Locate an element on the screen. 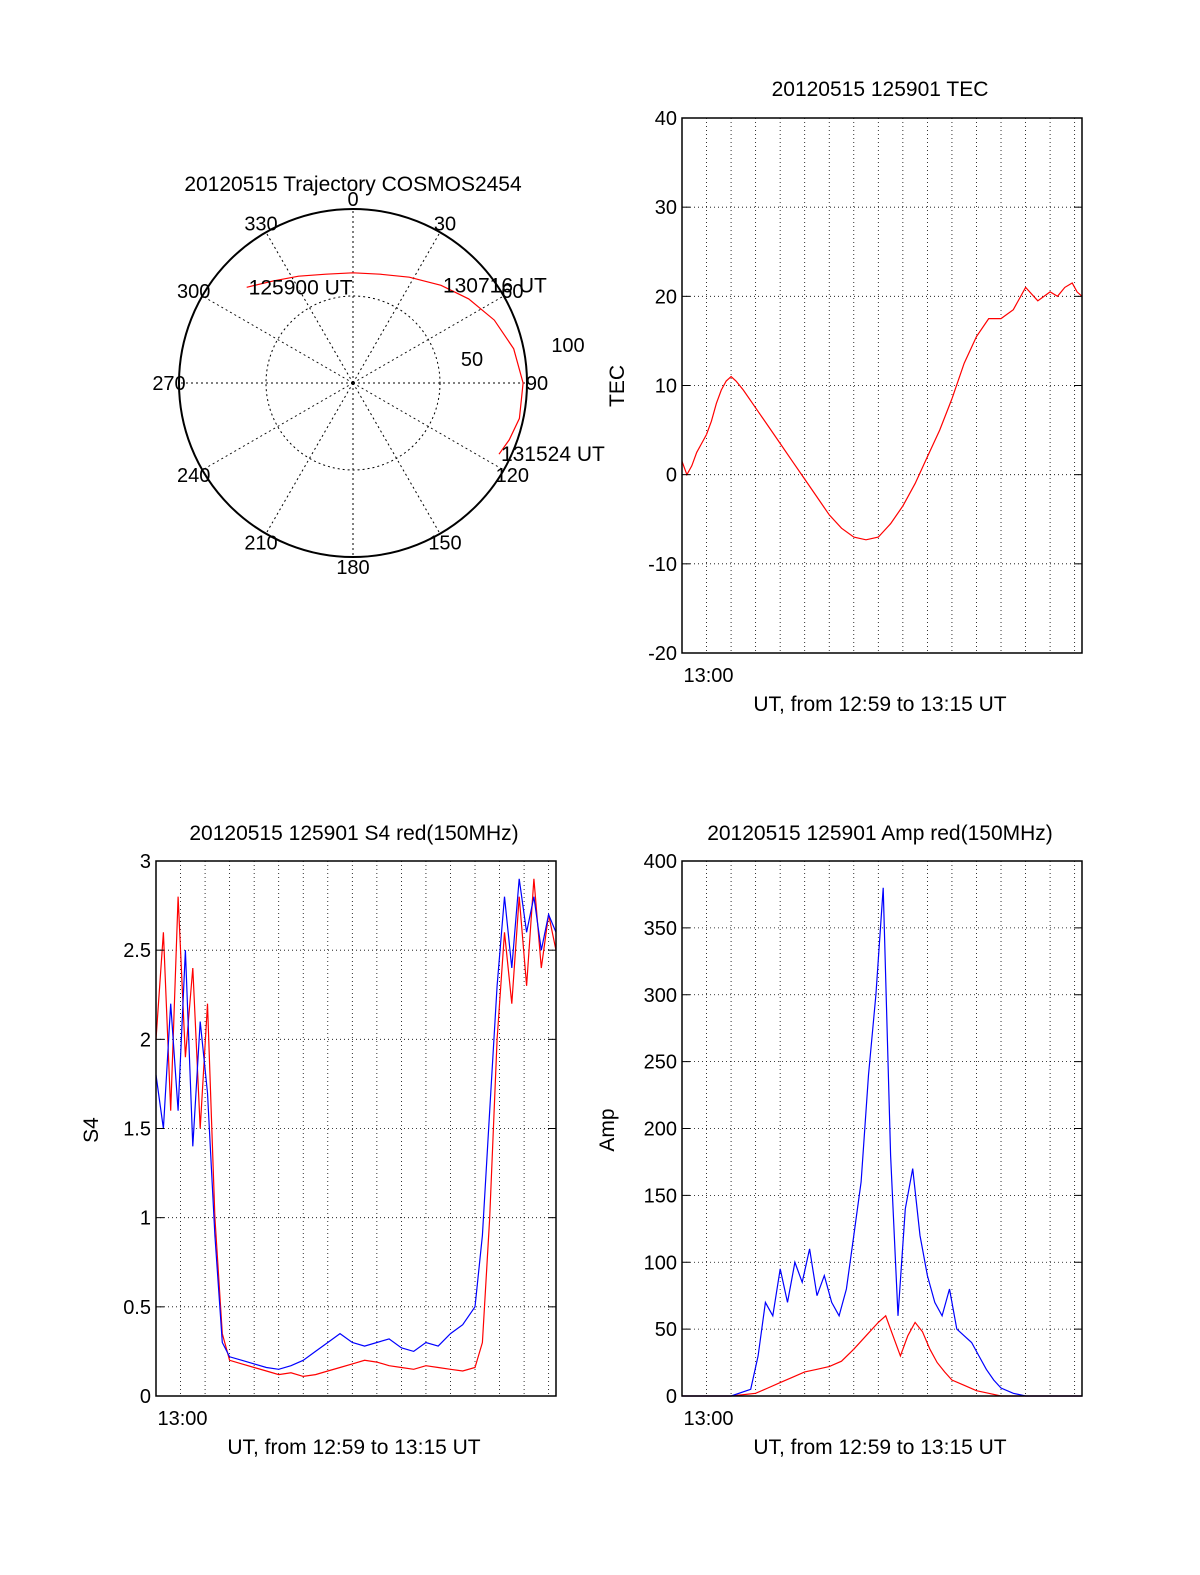  s4-ylabel: S4 is located at coordinates (91, 1130).